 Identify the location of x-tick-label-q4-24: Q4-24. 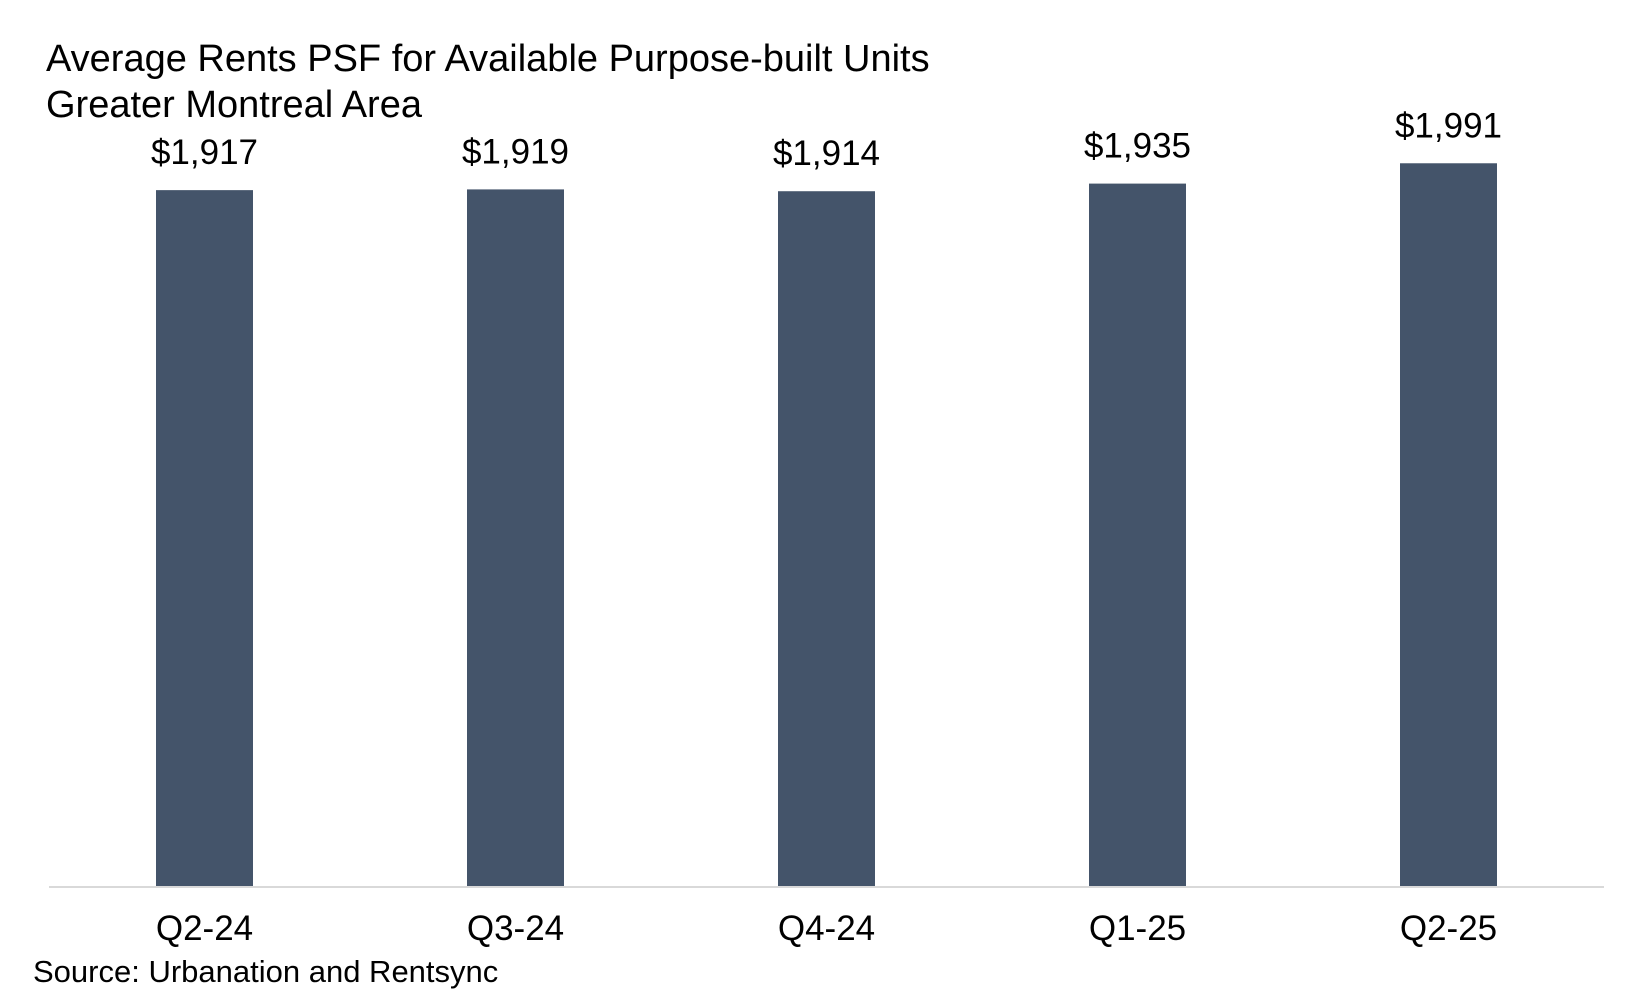
(826, 928).